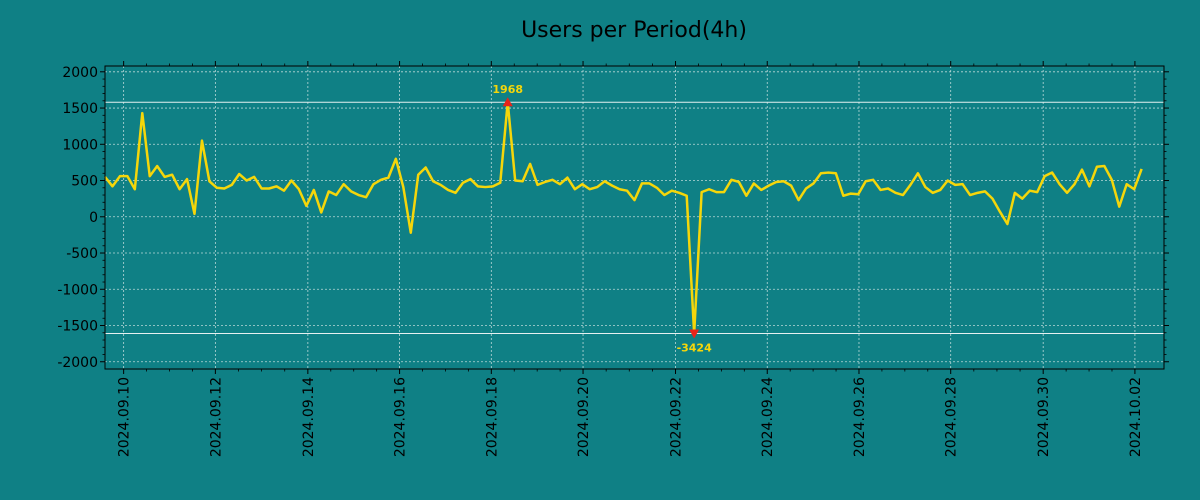 The image size is (1200, 500). I want to click on max-label: 1968, so click(507, 89).